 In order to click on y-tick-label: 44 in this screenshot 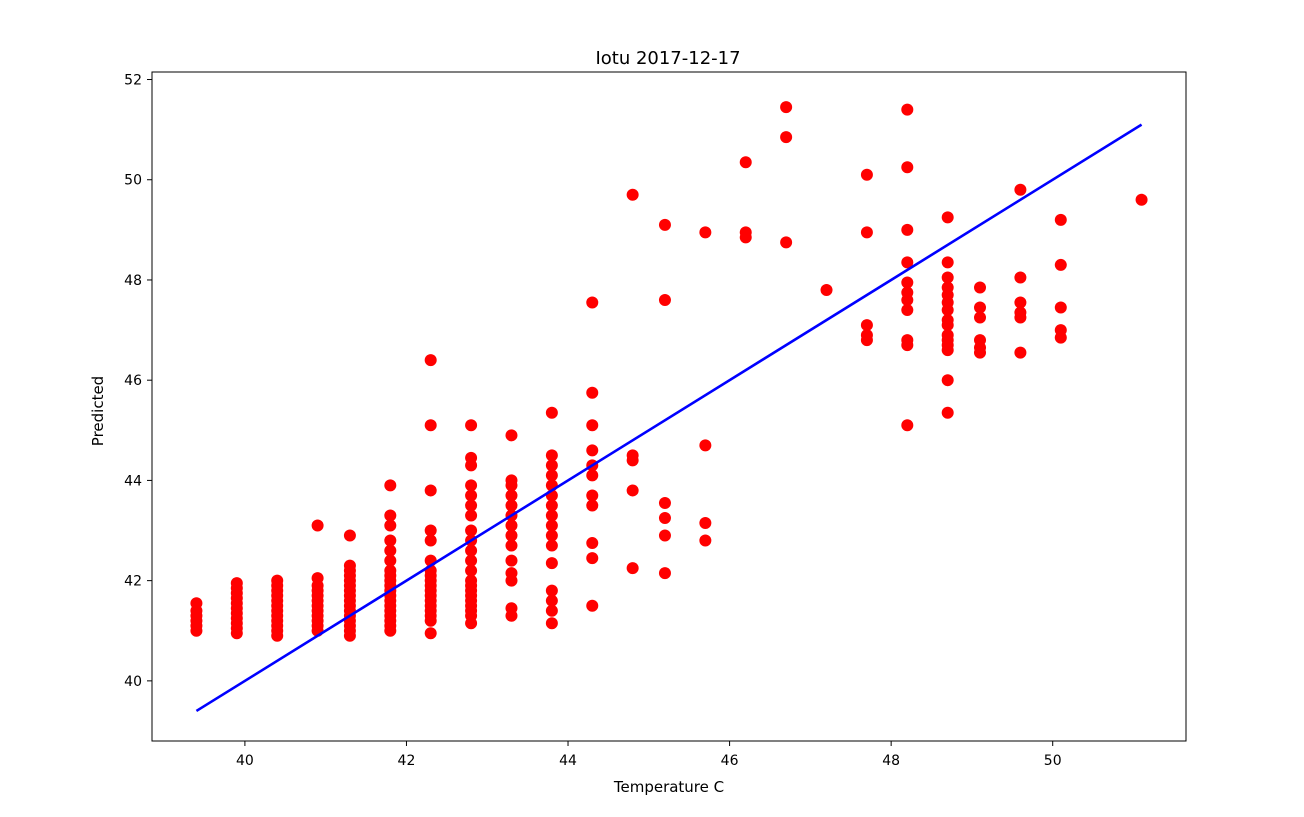, I will do `click(133, 481)`.